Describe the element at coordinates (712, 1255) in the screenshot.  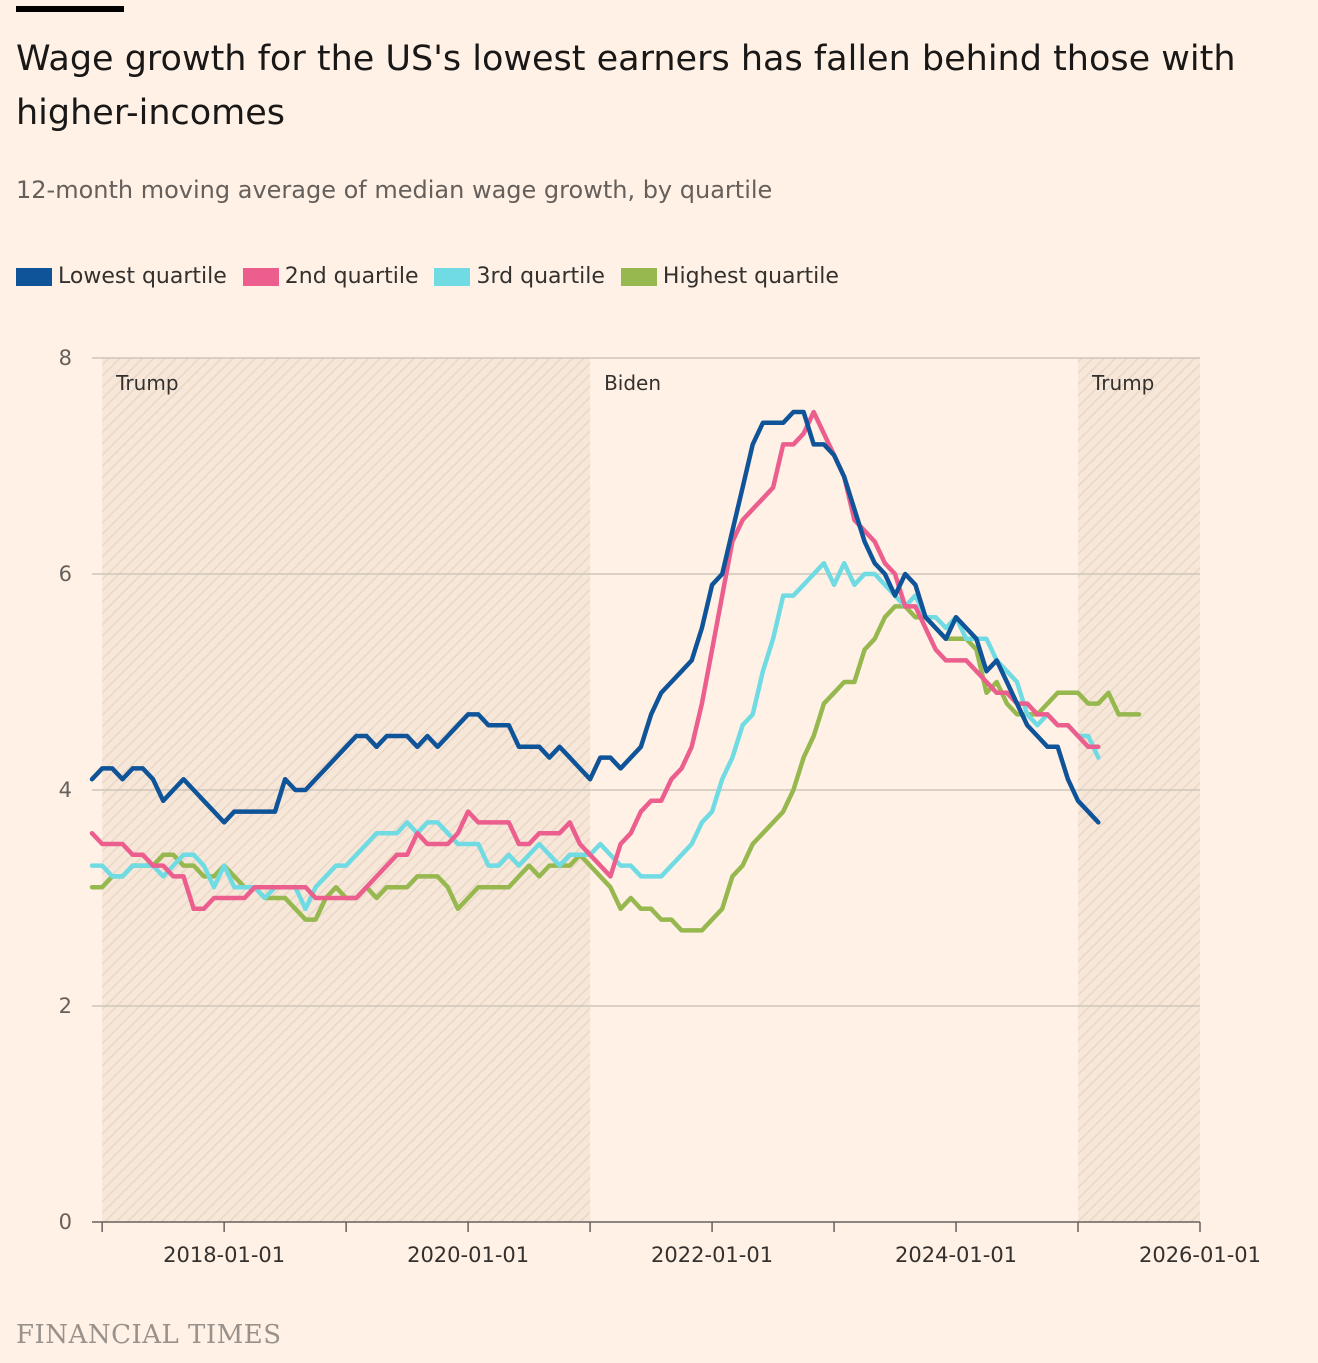
I see `x-tick-label: 2022-01-01` at that location.